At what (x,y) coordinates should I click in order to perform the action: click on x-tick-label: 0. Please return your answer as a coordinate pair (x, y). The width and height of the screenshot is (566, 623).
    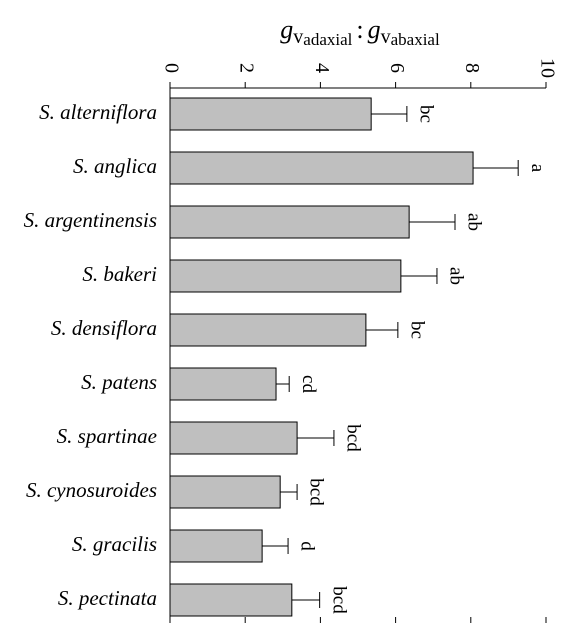
    Looking at the image, I should click on (171, 68).